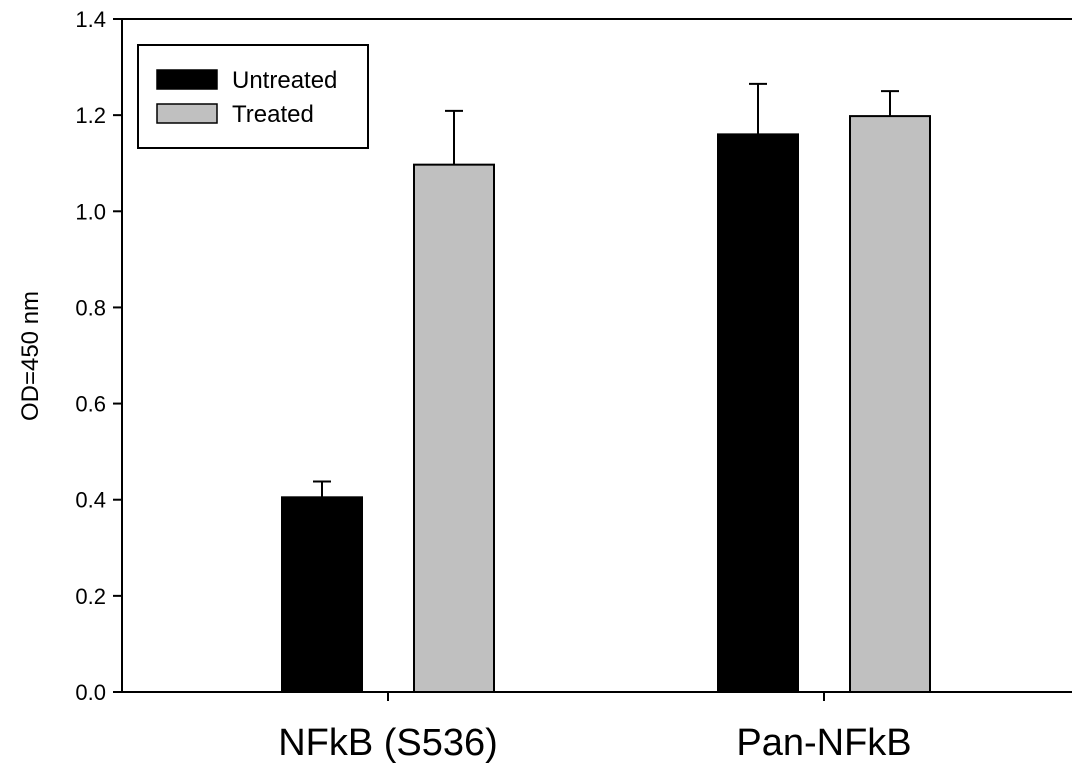 The height and width of the screenshot is (763, 1072). Describe the element at coordinates (284, 80) in the screenshot. I see `legend-label-untreated: Untreated` at that location.